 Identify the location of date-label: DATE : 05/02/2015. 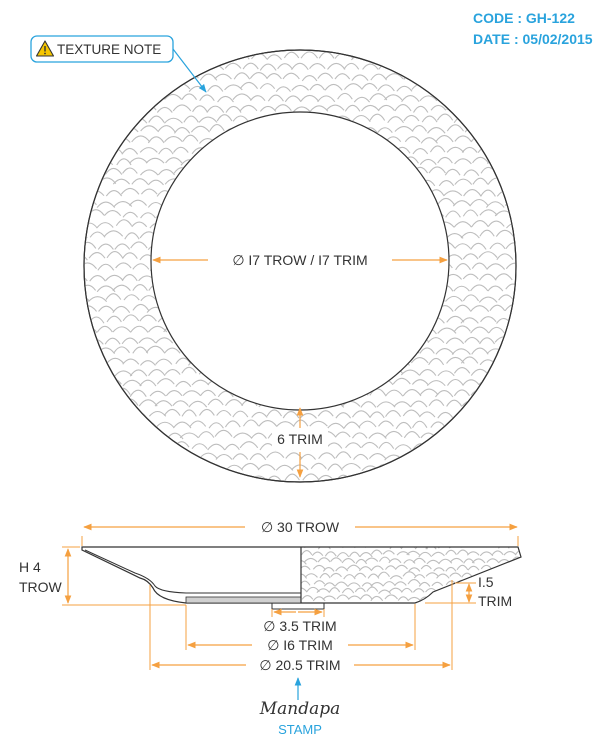
(533, 39).